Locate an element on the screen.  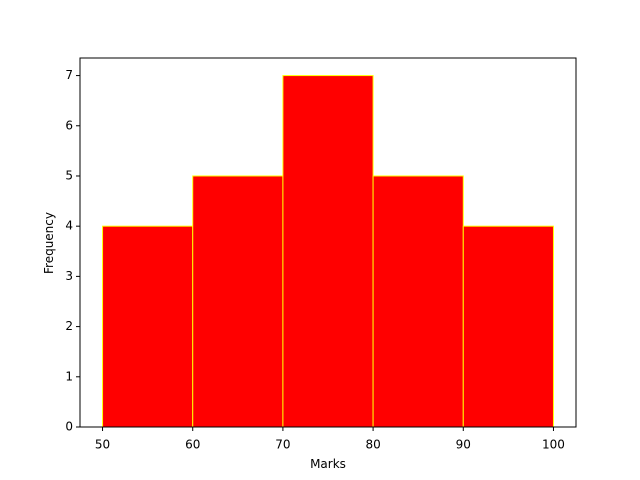
y-tick-label: 3 is located at coordinates (69, 276).